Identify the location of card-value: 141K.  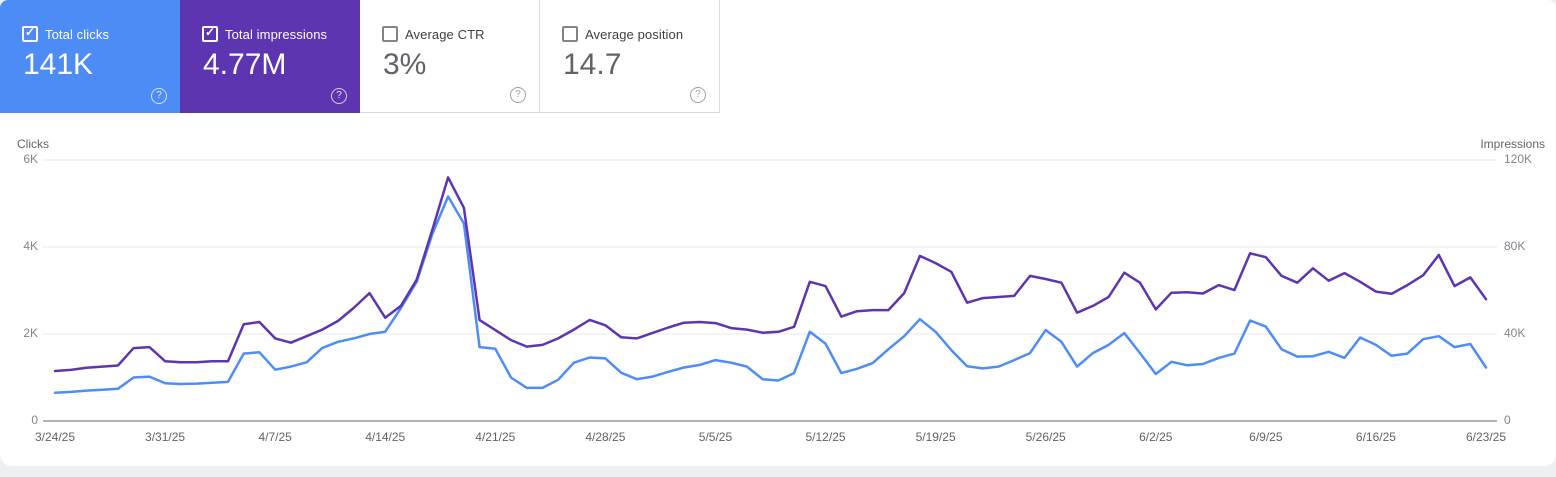
(58, 64).